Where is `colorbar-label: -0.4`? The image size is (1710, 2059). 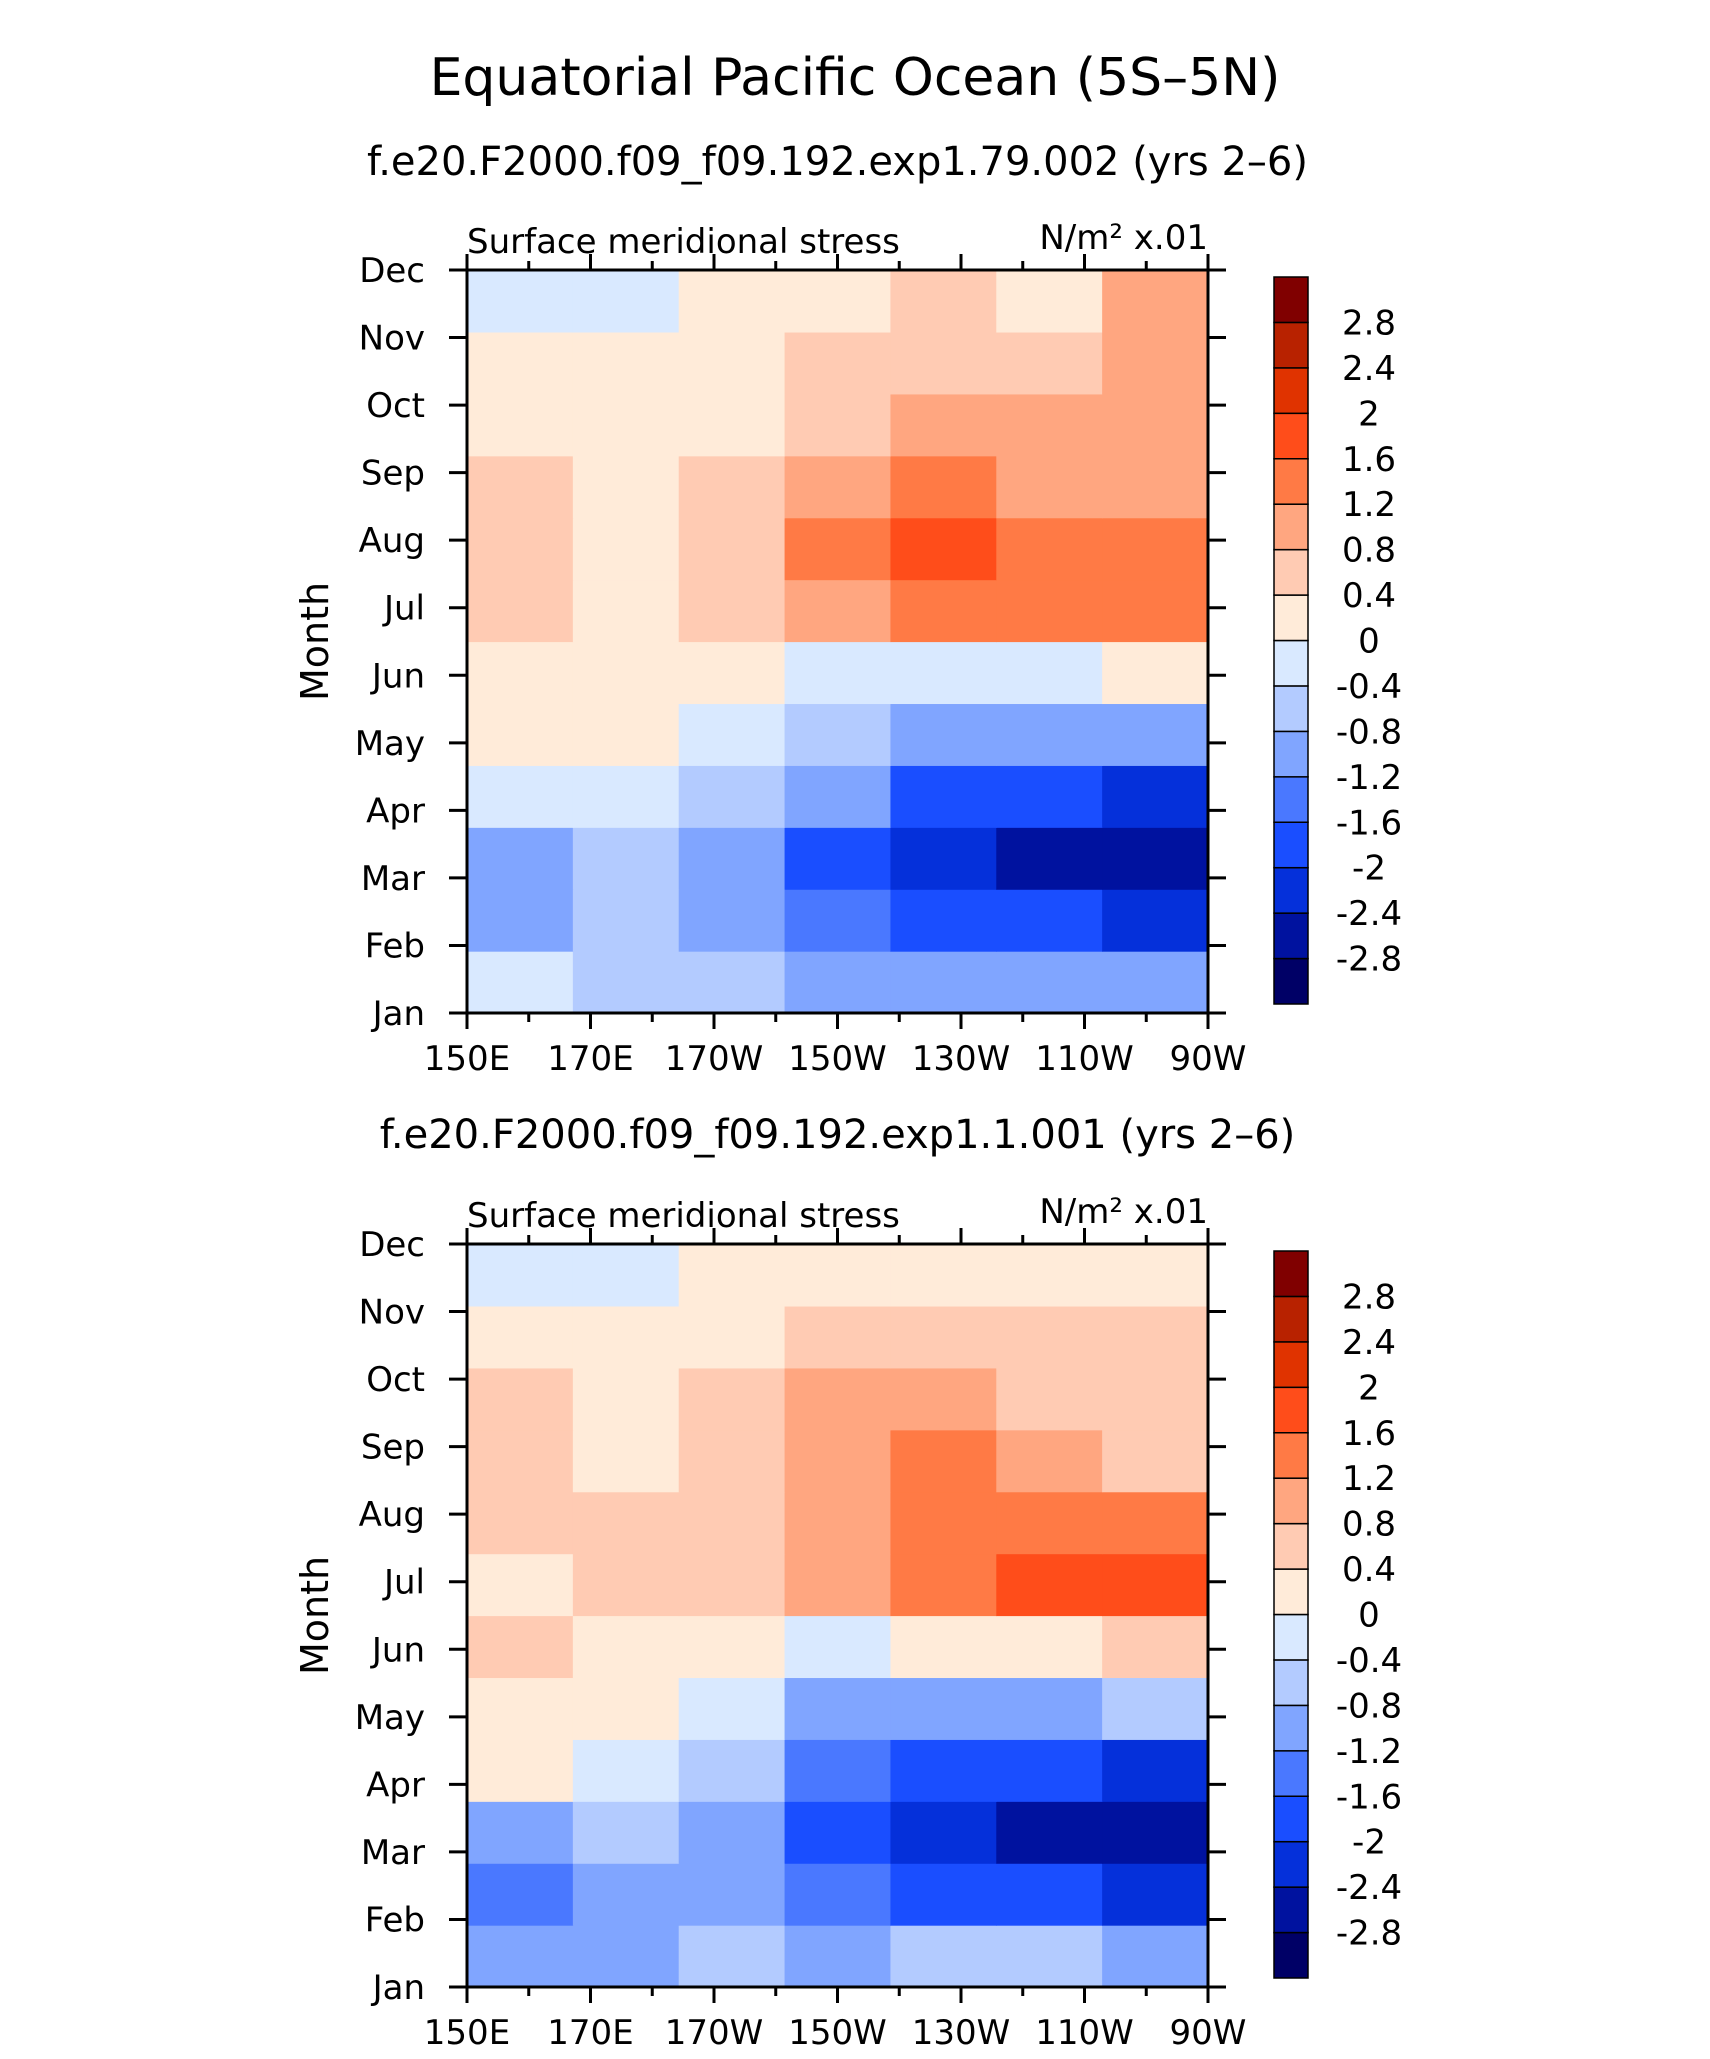 colorbar-label: -0.4 is located at coordinates (1369, 687).